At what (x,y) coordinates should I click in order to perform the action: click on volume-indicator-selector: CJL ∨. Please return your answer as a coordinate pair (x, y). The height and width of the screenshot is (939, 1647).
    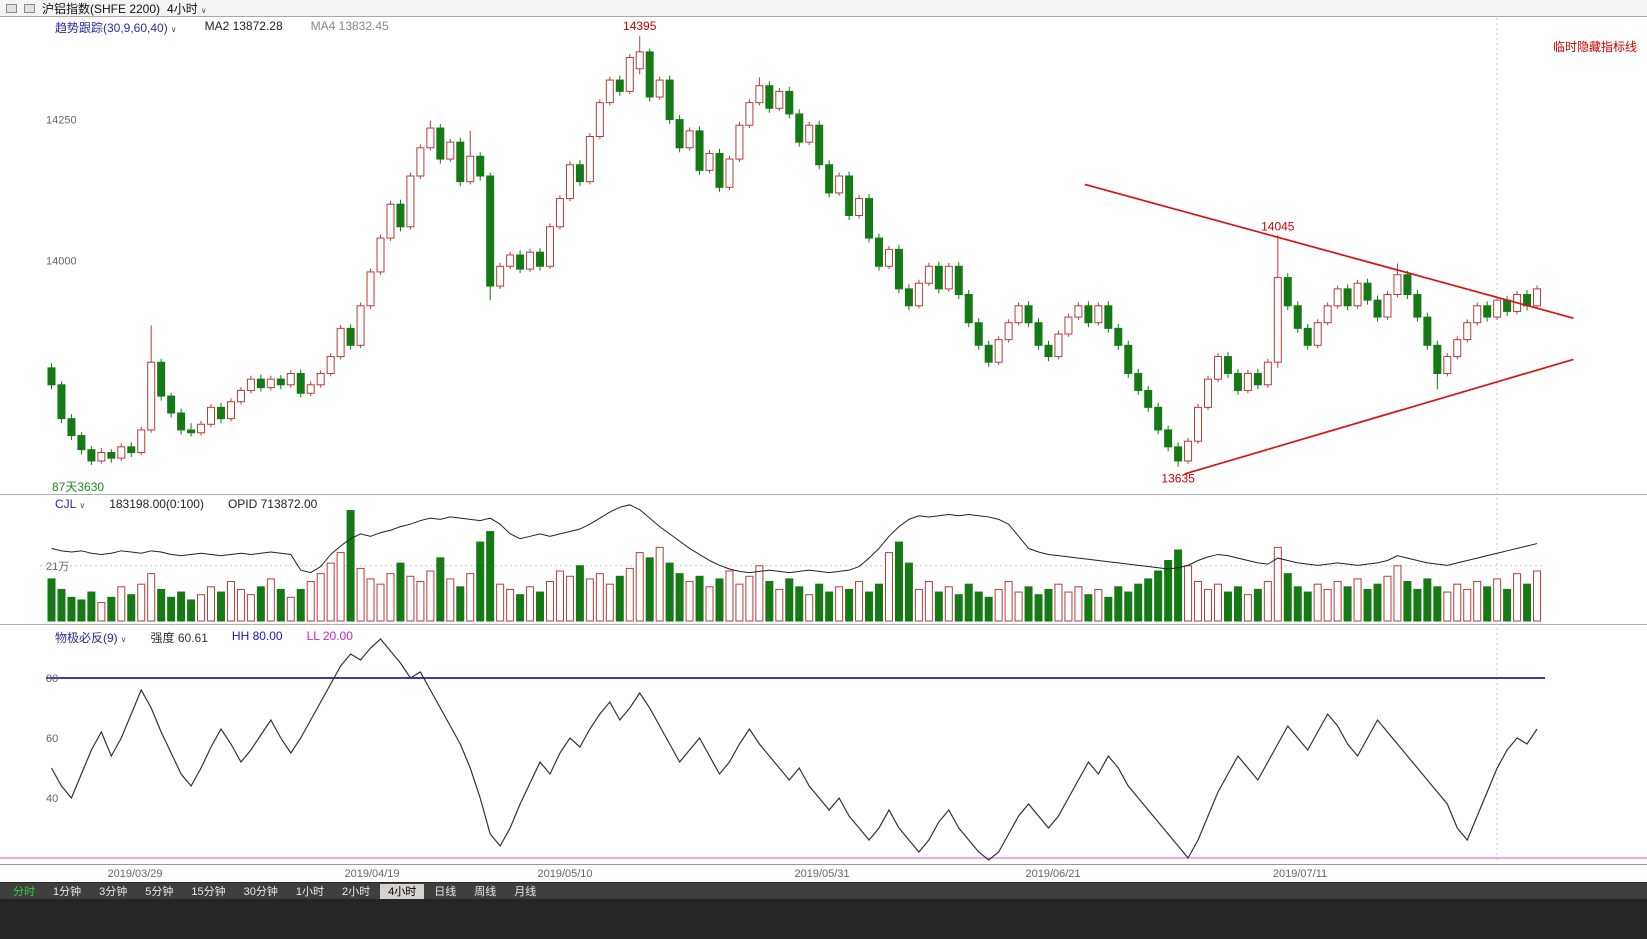
    Looking at the image, I should click on (70, 504).